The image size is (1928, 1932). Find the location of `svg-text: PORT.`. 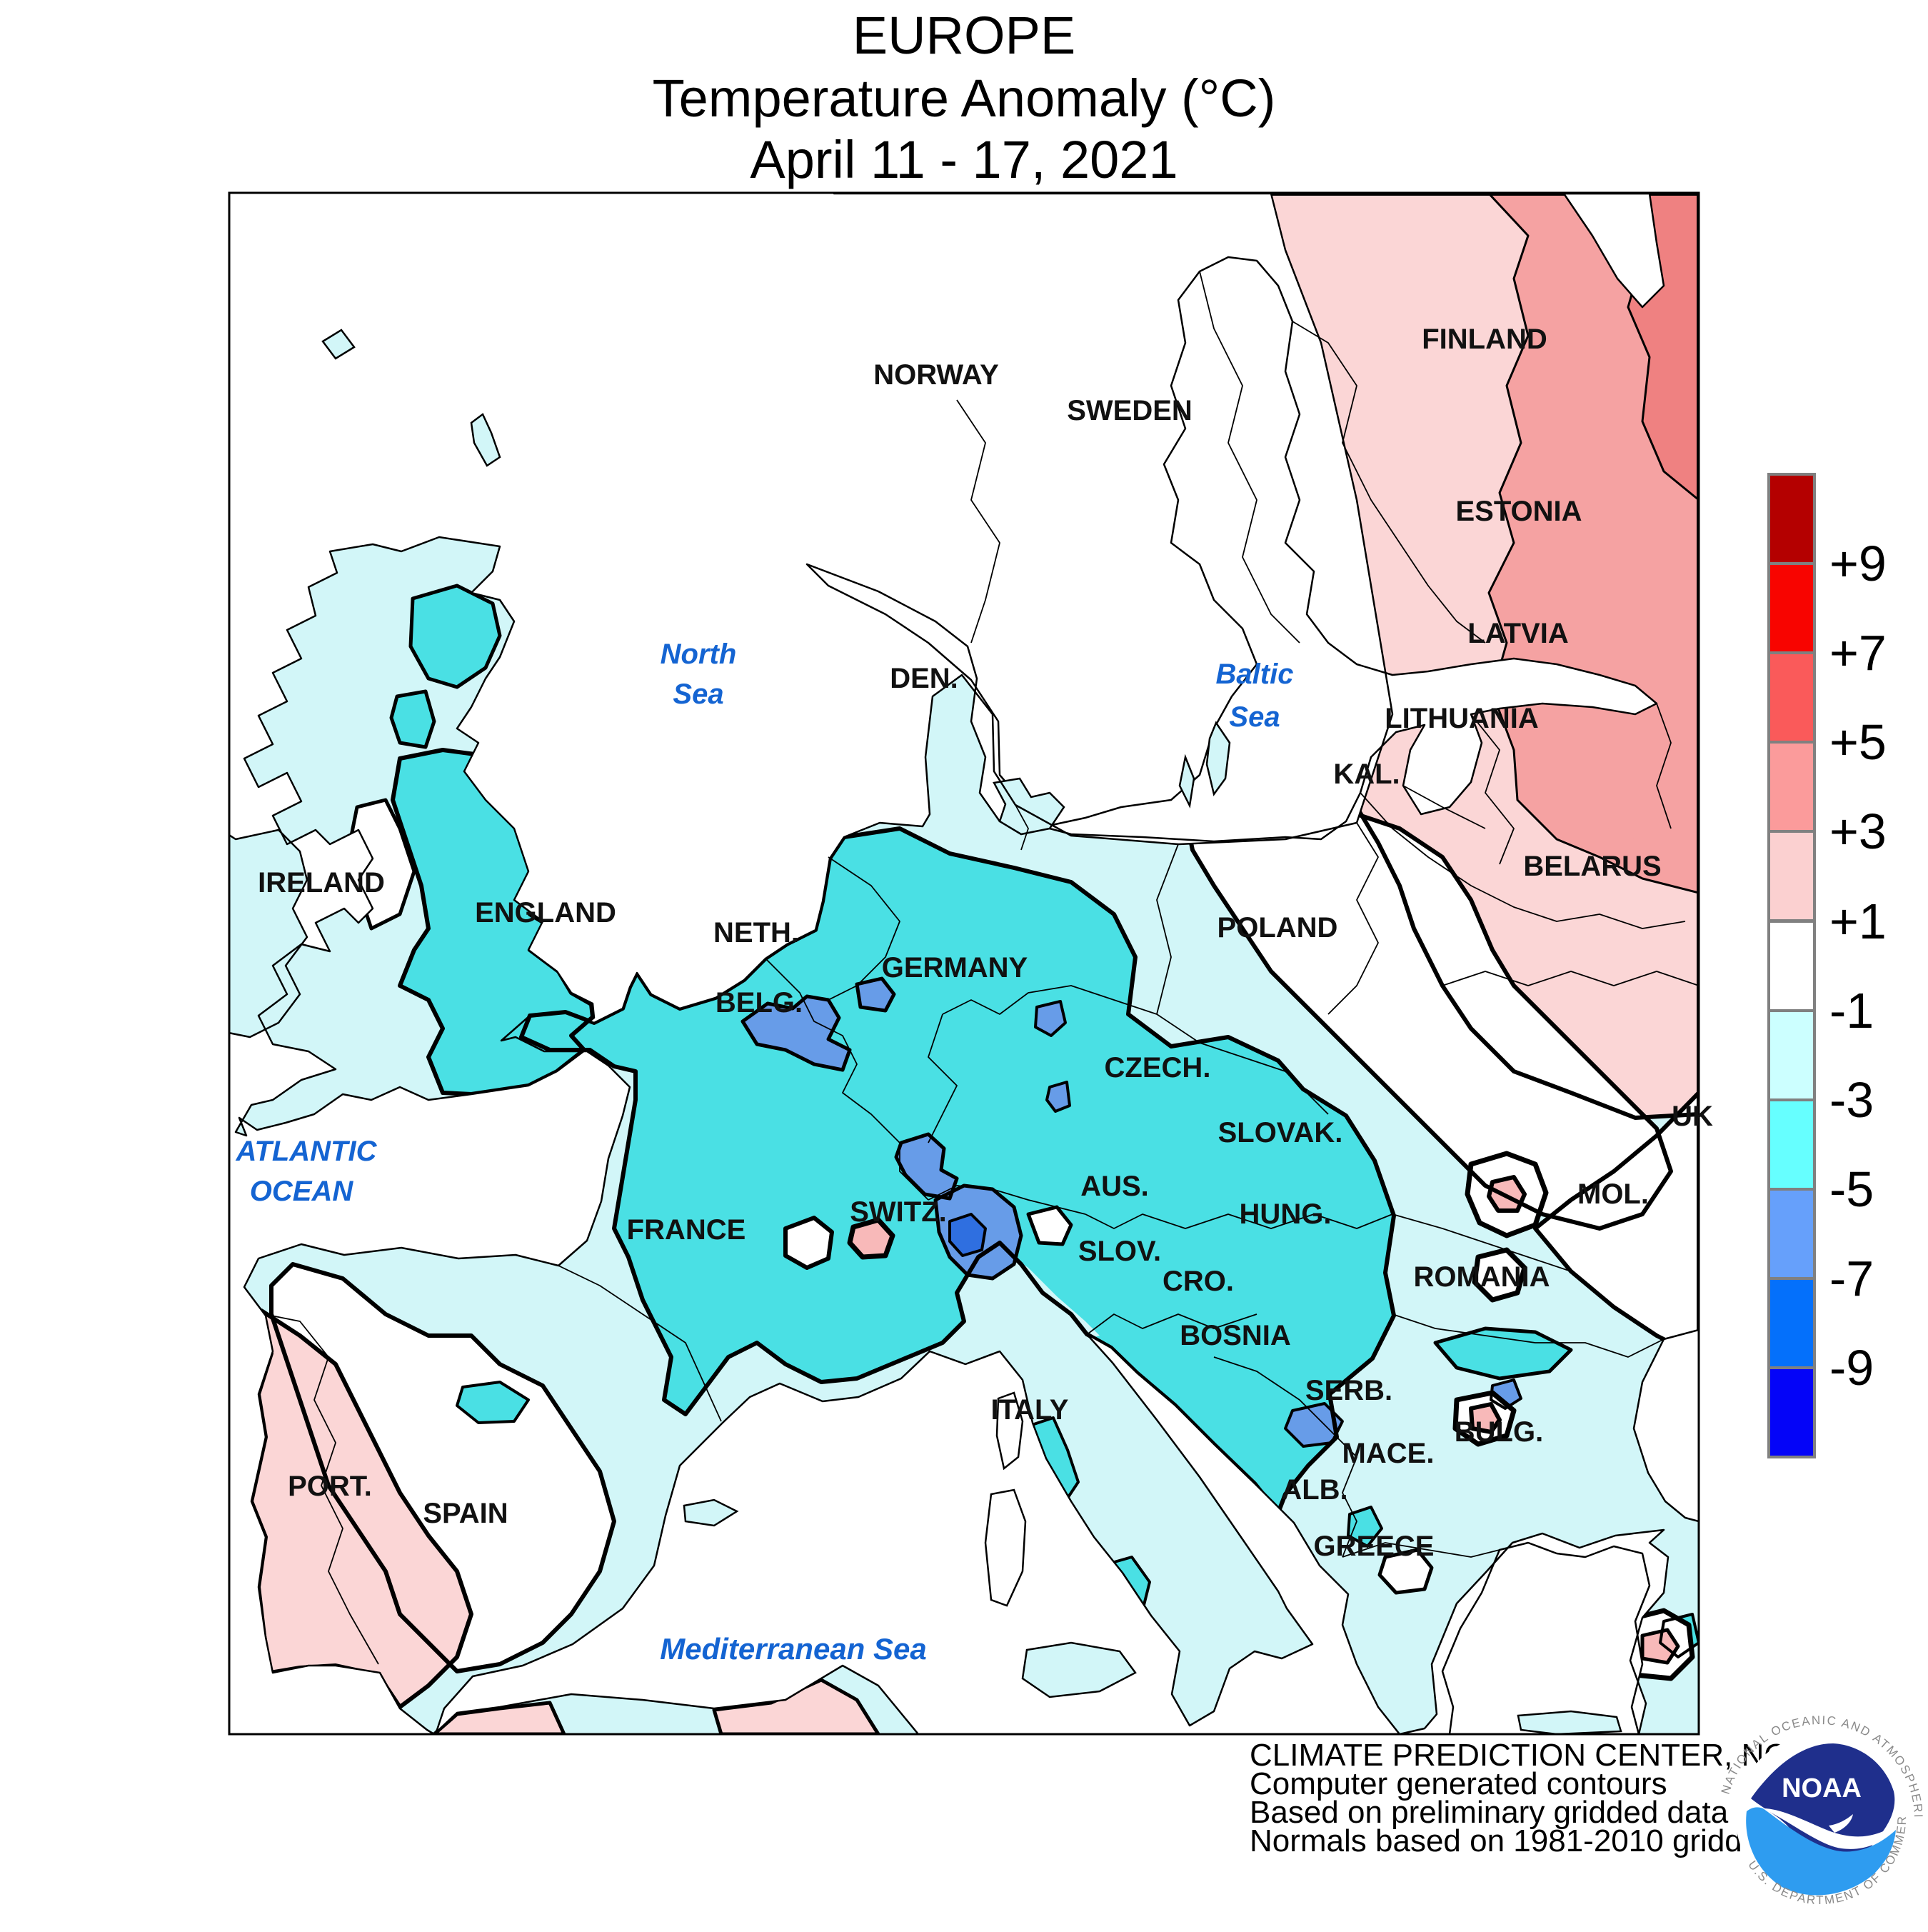

svg-text: PORT. is located at coordinates (330, 1486).